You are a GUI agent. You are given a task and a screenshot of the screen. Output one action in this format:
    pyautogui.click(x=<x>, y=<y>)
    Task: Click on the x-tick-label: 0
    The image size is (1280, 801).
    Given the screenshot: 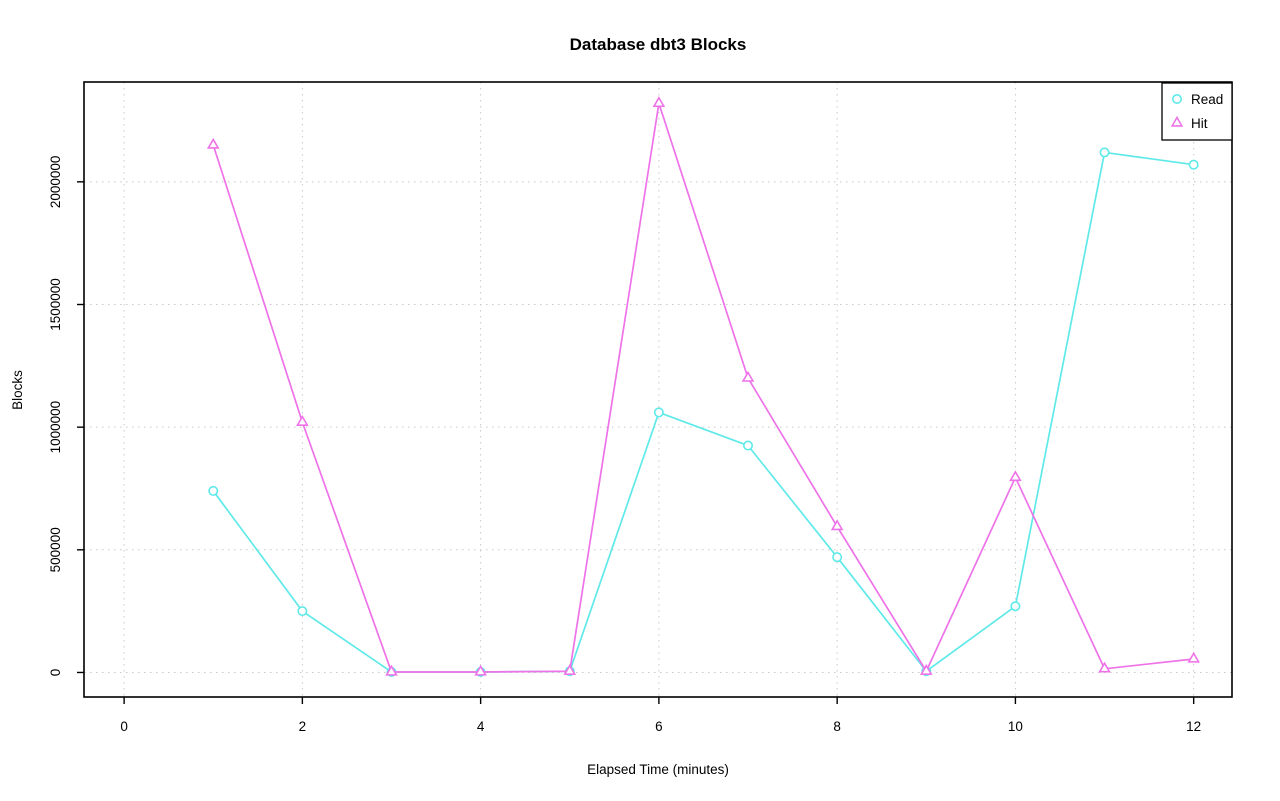 What is the action you would take?
    pyautogui.click(x=124, y=726)
    